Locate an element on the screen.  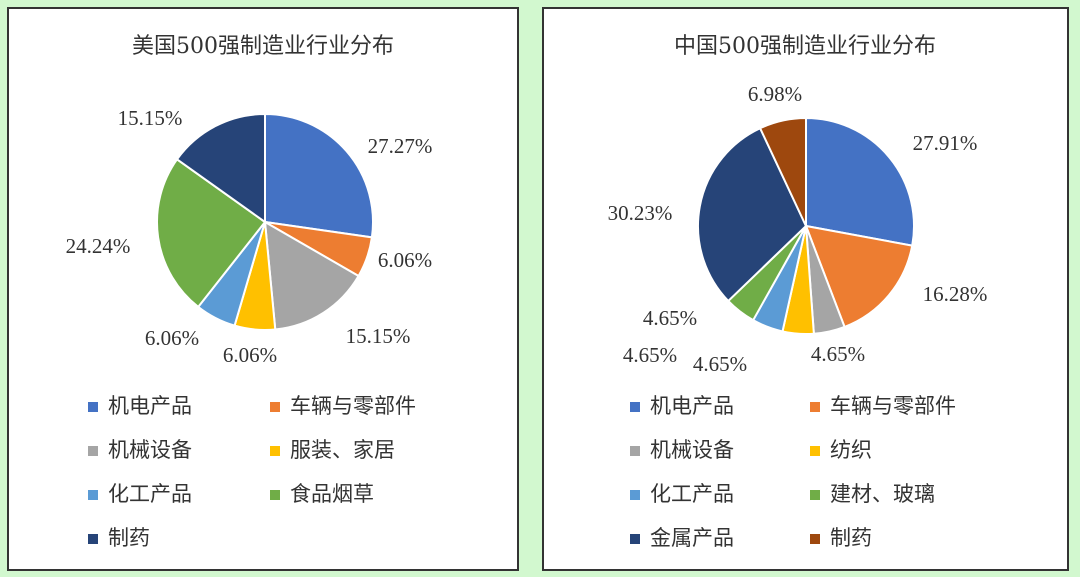
legend-label: 食品烟草 is located at coordinates (332, 494).